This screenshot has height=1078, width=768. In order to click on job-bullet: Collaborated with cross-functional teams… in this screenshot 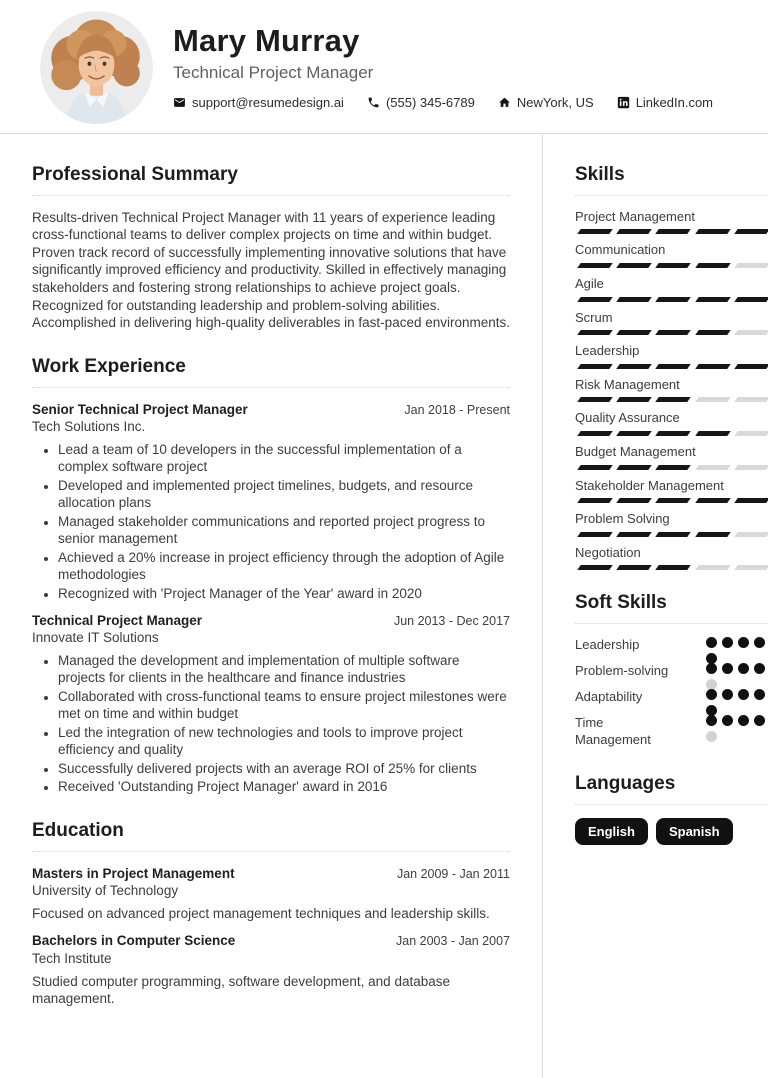, I will do `click(284, 705)`.